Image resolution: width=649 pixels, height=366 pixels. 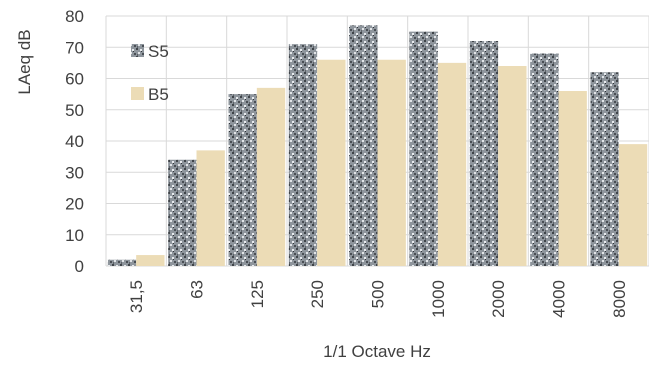 What do you see at coordinates (484, 153) in the screenshot?
I see `bar-s5-2000` at bounding box center [484, 153].